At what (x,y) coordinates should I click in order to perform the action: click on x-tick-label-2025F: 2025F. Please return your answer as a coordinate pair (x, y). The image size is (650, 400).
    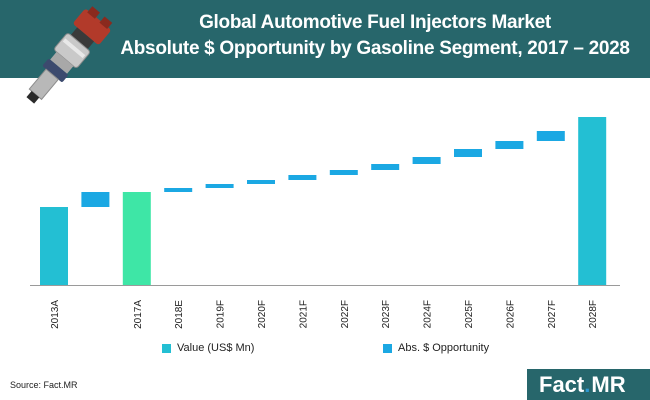
    Looking at the image, I should click on (469, 314).